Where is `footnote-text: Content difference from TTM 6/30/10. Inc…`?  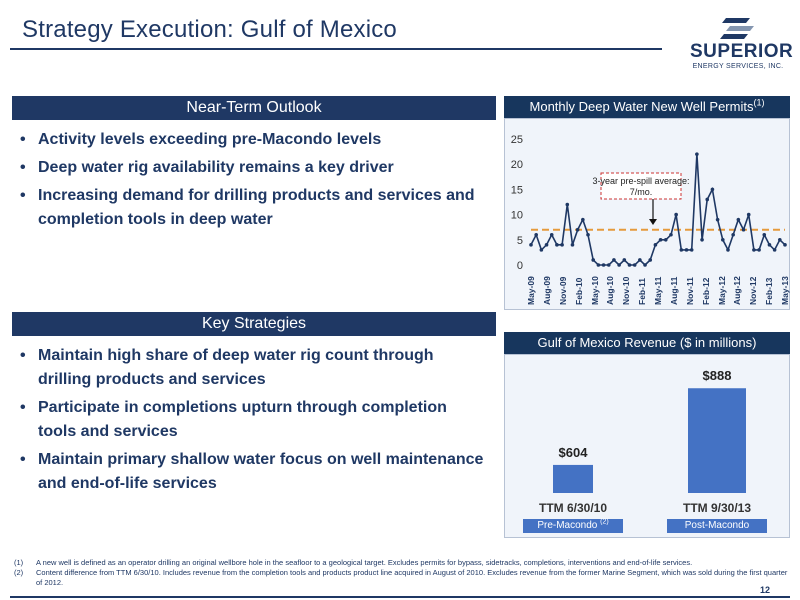
footnote-text: Content difference from TTM 6/30/10. Inc… is located at coordinates (412, 577).